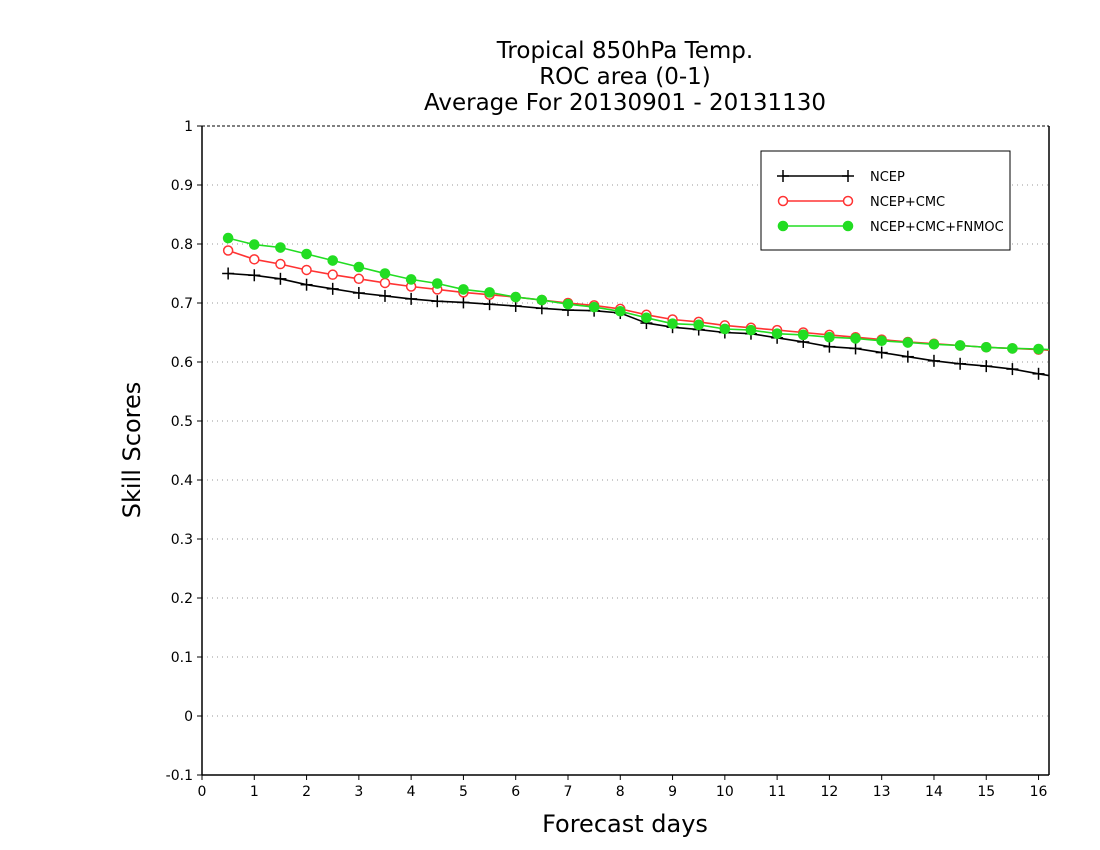 The image size is (1100, 850). What do you see at coordinates (188, 717) in the screenshot?
I see `y-tick-label: 0` at bounding box center [188, 717].